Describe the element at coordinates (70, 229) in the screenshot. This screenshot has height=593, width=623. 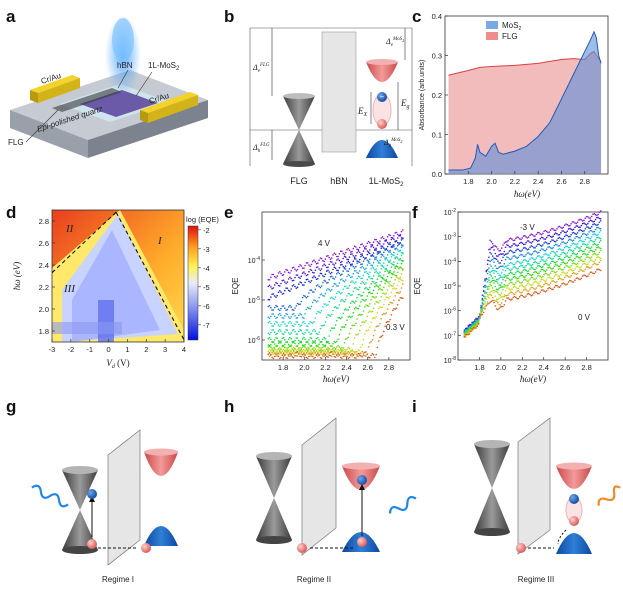
I see `region-label-II: II` at that location.